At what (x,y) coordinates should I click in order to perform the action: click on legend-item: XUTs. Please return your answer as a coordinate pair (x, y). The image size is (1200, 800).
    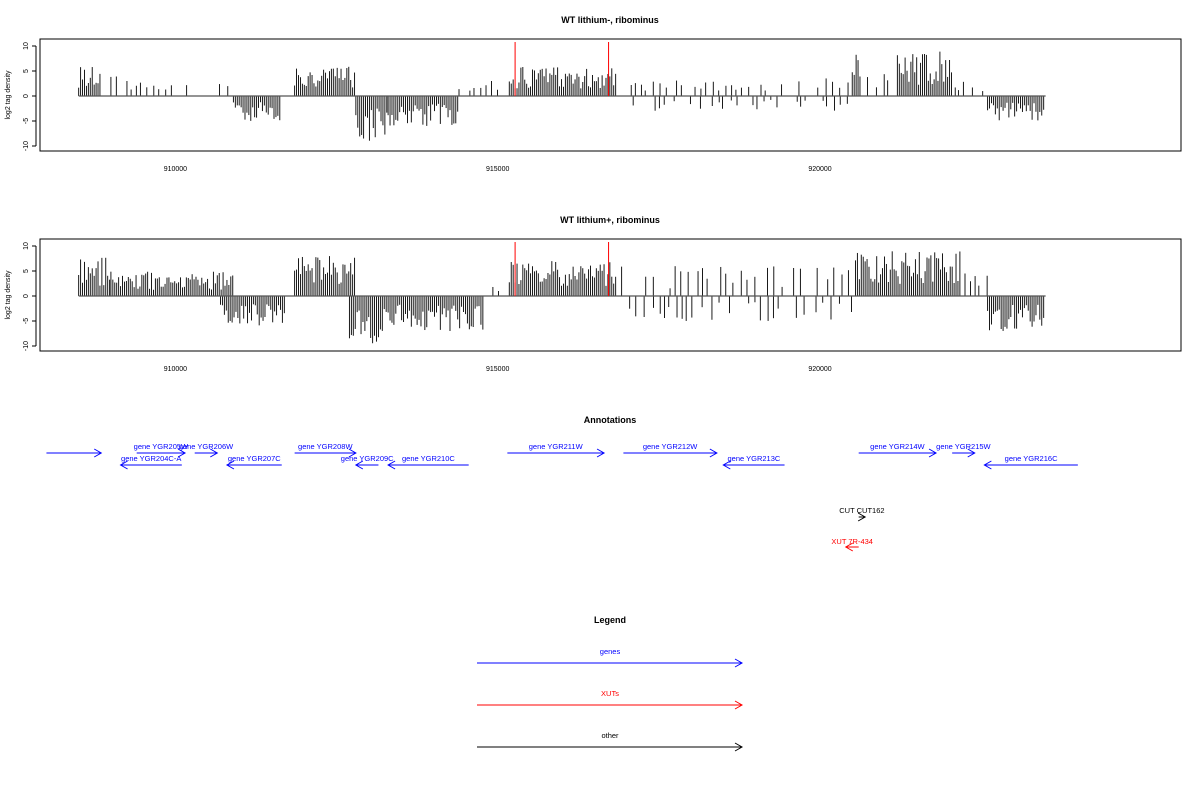
    Looking at the image, I should click on (610, 699).